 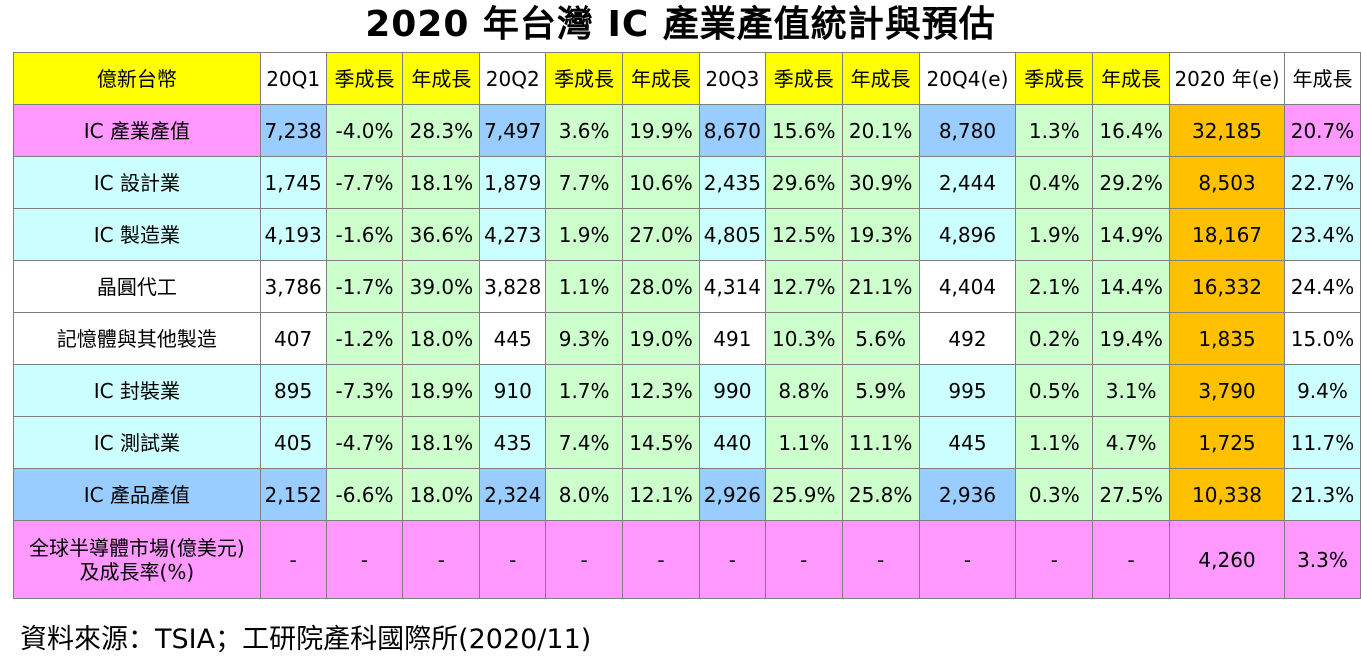 I want to click on table-cell: 895, so click(x=293, y=390).